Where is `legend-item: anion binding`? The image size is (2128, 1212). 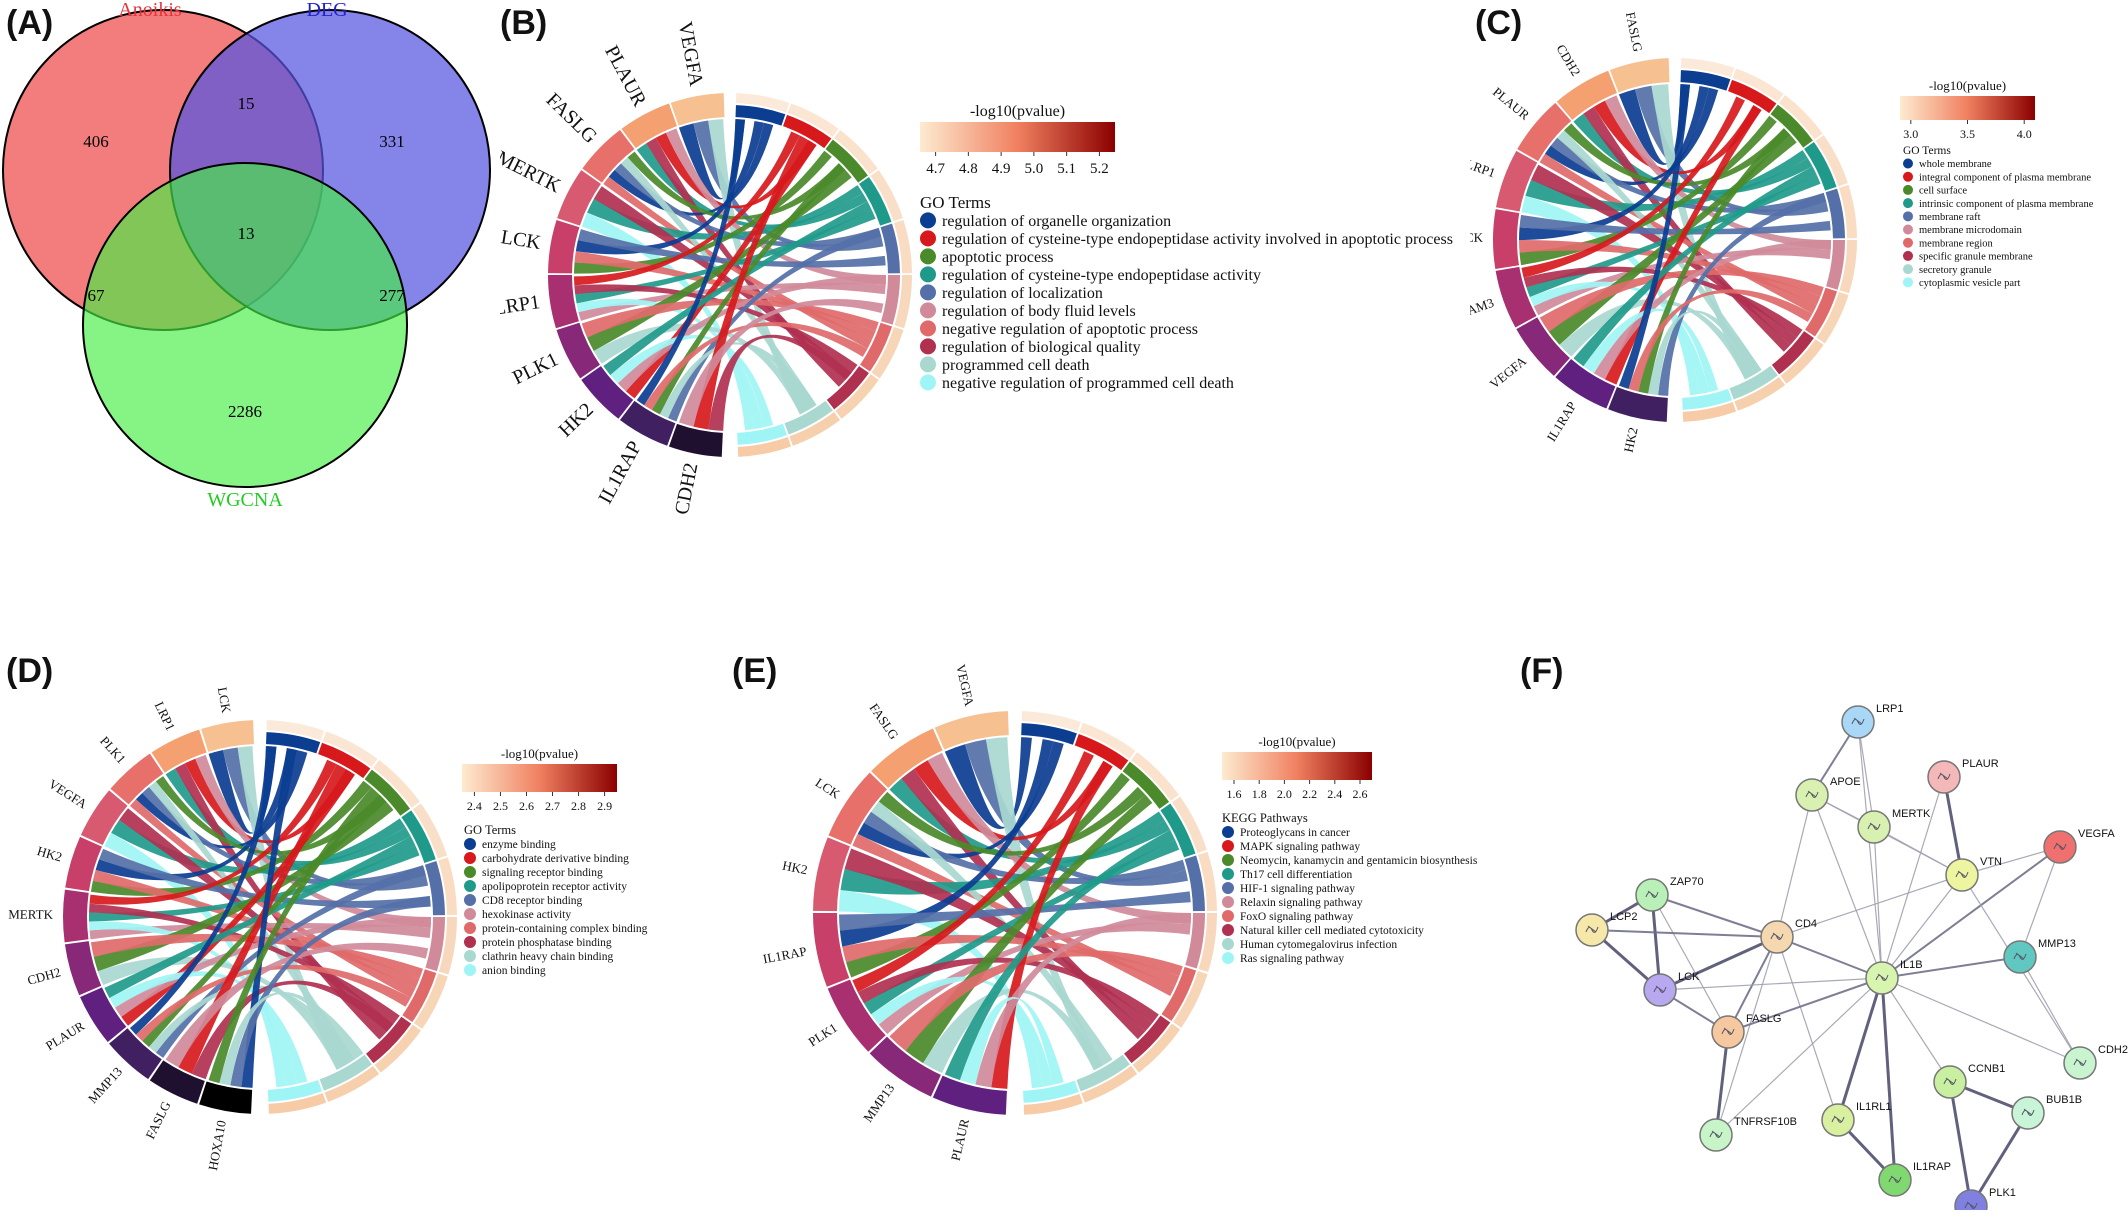 legend-item: anion binding is located at coordinates (514, 971).